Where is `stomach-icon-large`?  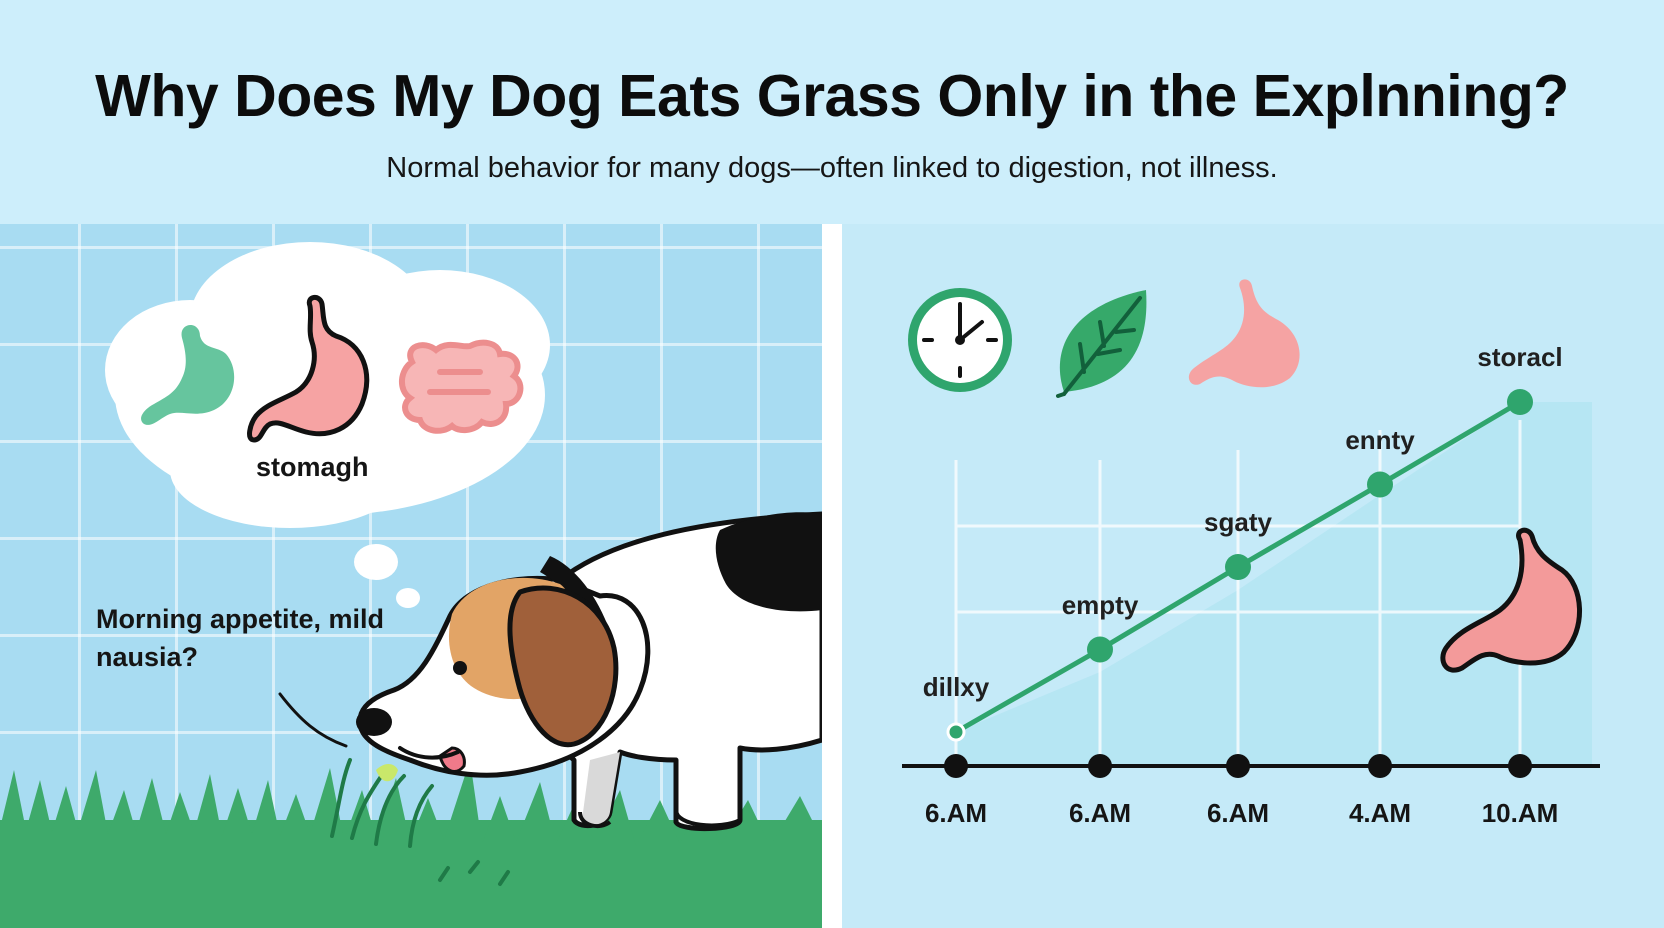 stomach-icon-large is located at coordinates (1511, 600).